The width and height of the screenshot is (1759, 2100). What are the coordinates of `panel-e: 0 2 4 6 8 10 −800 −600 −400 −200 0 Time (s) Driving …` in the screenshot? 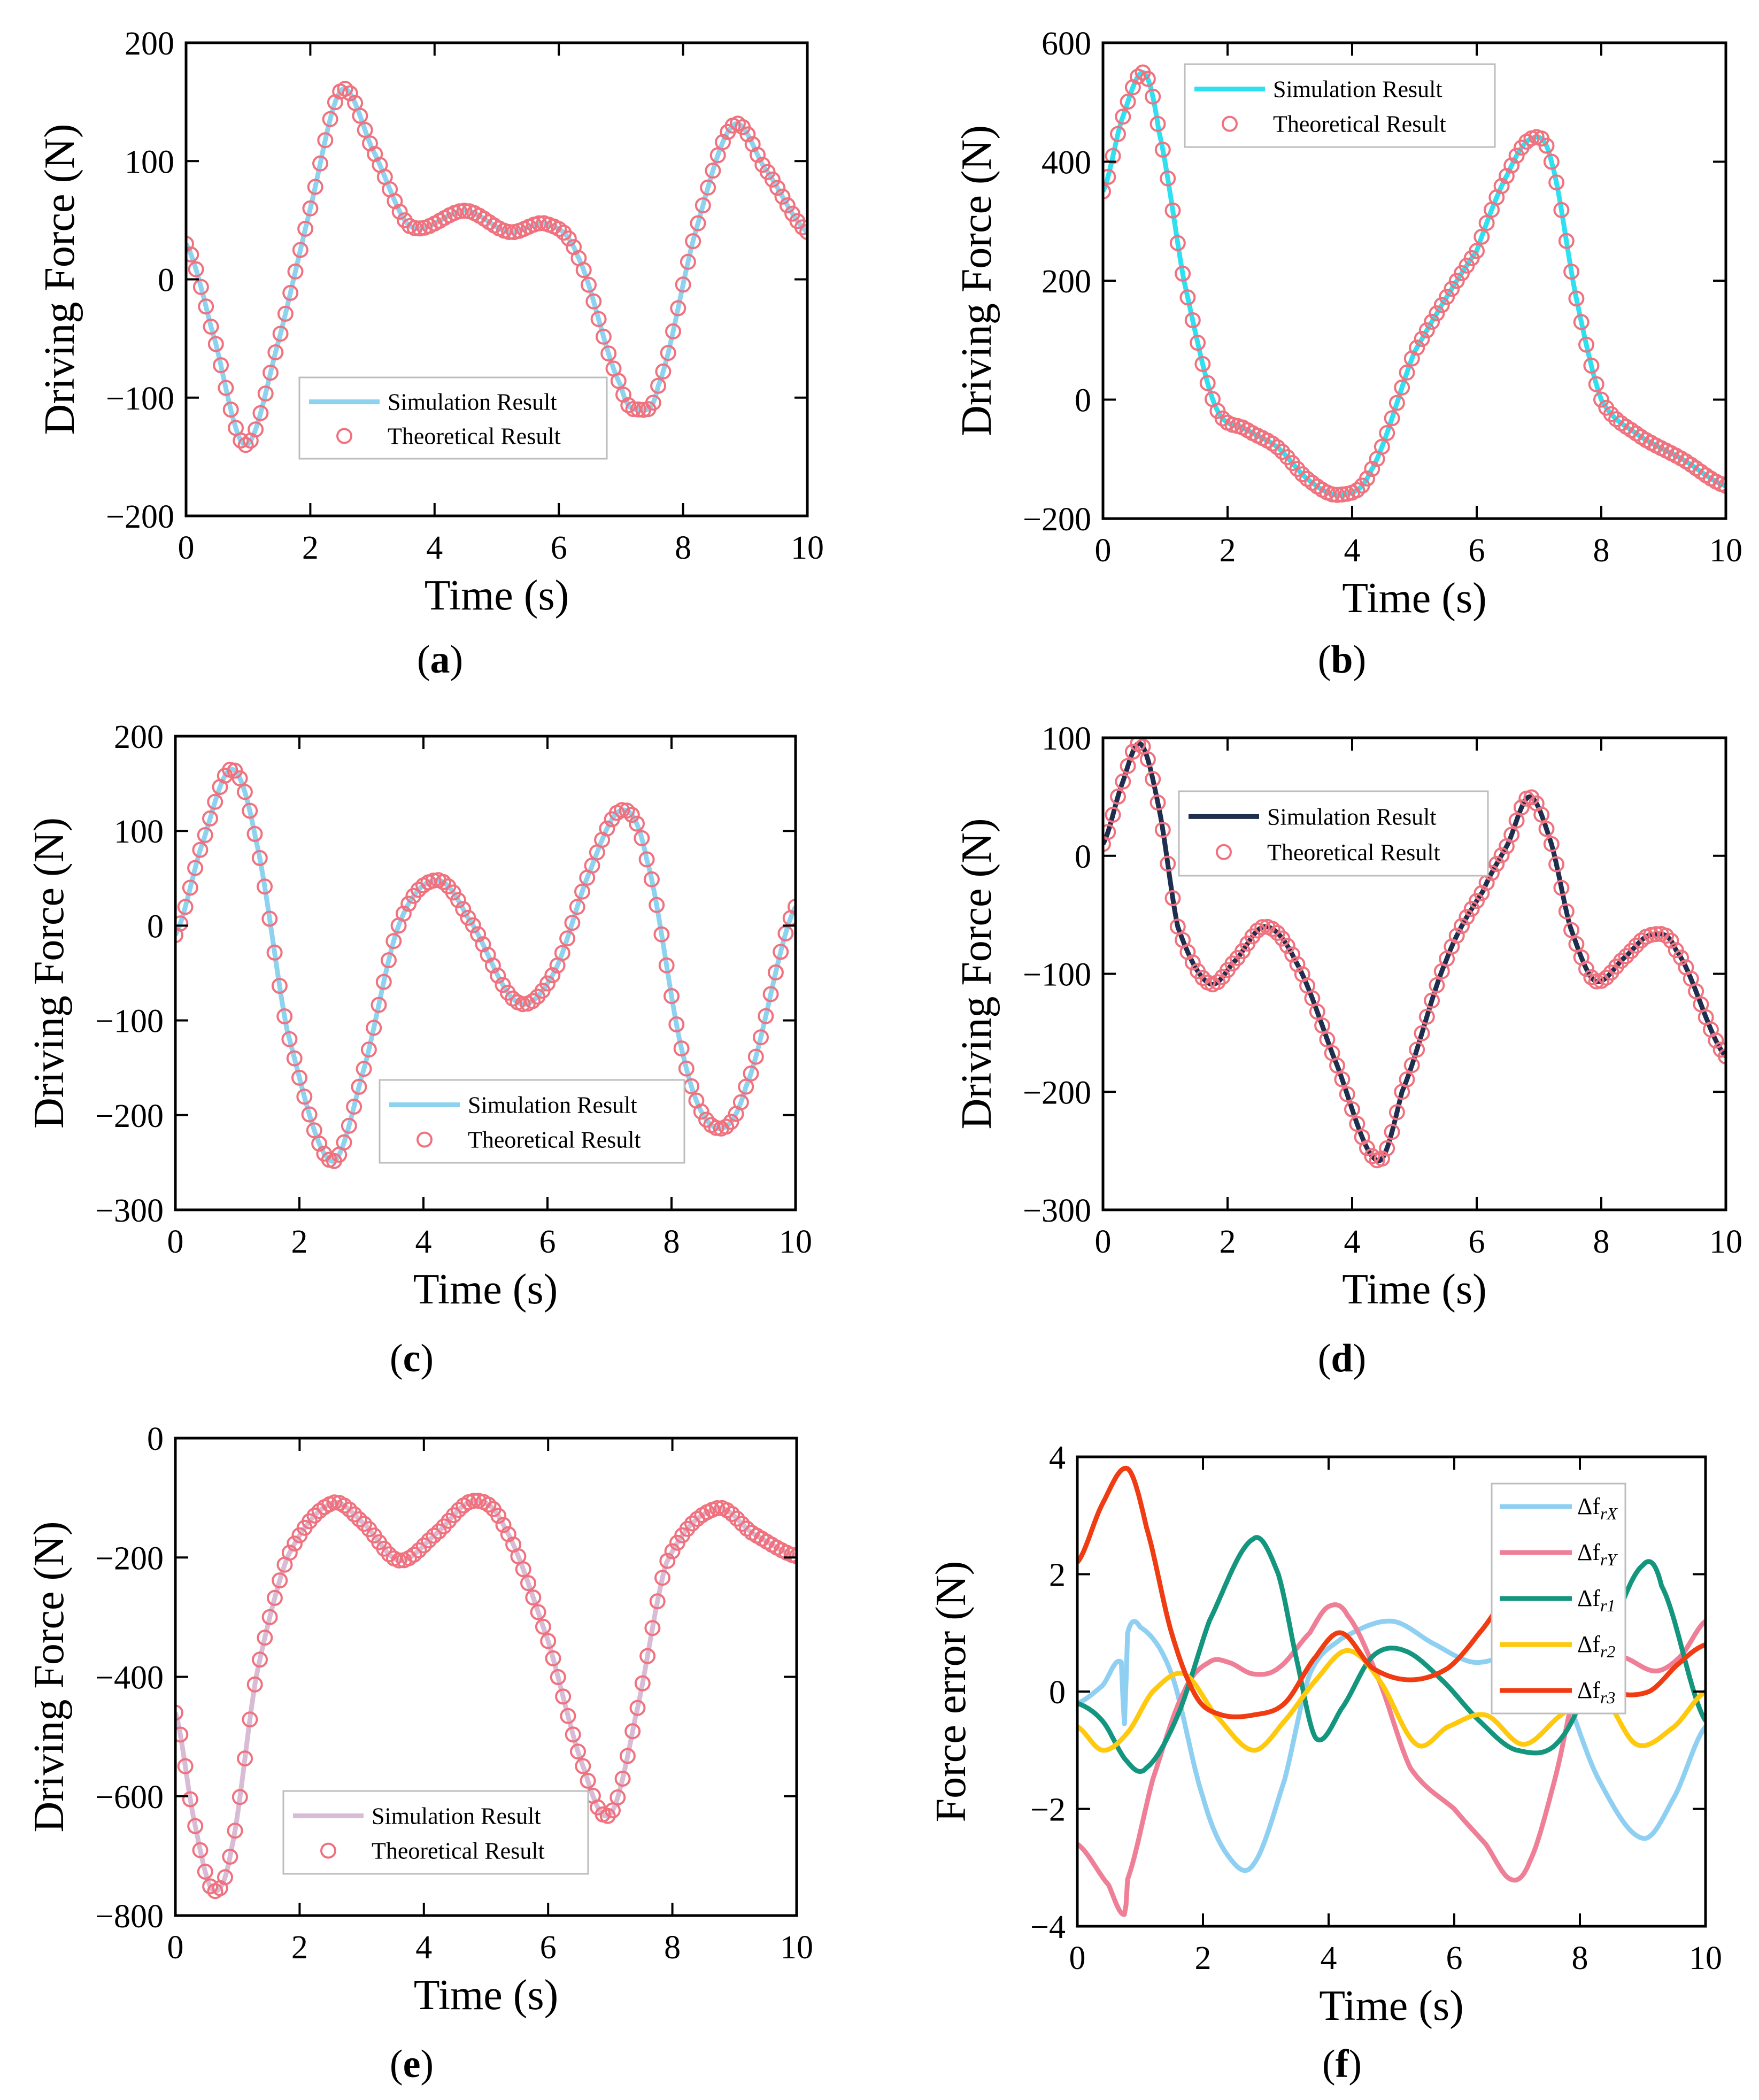 It's located at (419, 1753).